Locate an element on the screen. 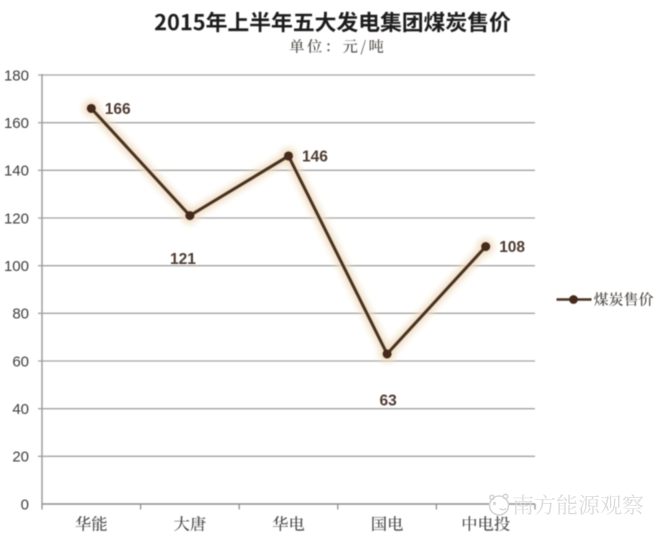 This screenshot has width=665, height=546. svg-text: 140 is located at coordinates (16, 171).